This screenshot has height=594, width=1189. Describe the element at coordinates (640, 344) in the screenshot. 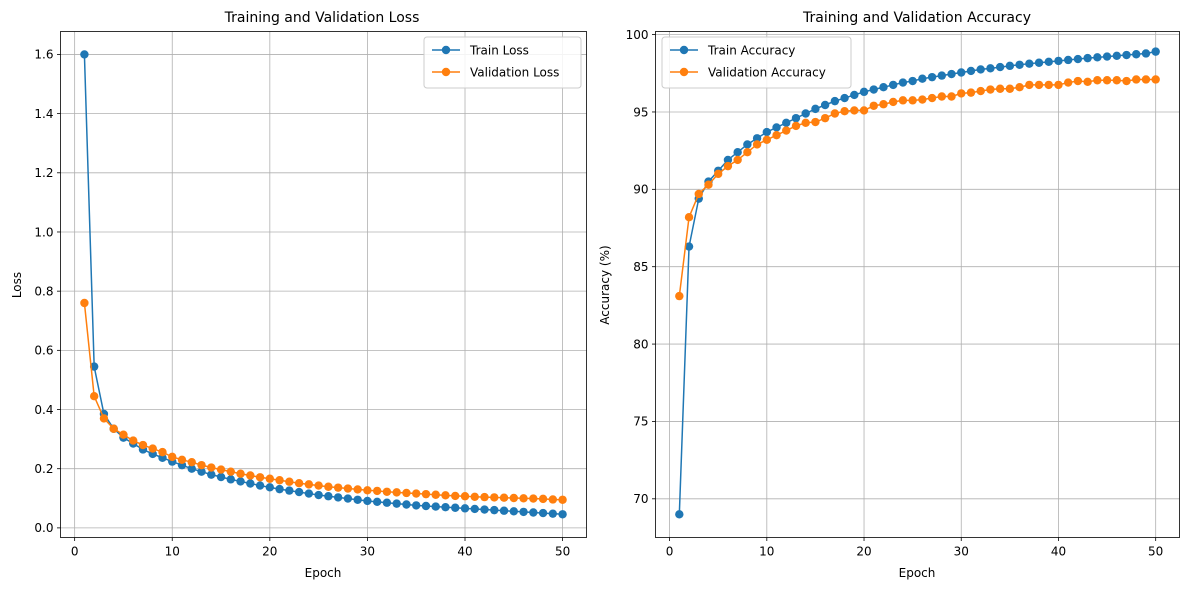

I see `accuracy-y-tick-label: 80` at that location.